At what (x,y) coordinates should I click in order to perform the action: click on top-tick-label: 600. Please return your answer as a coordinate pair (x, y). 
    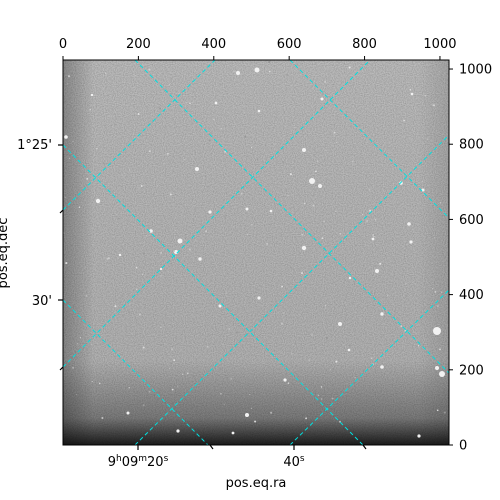
    Looking at the image, I should click on (289, 44).